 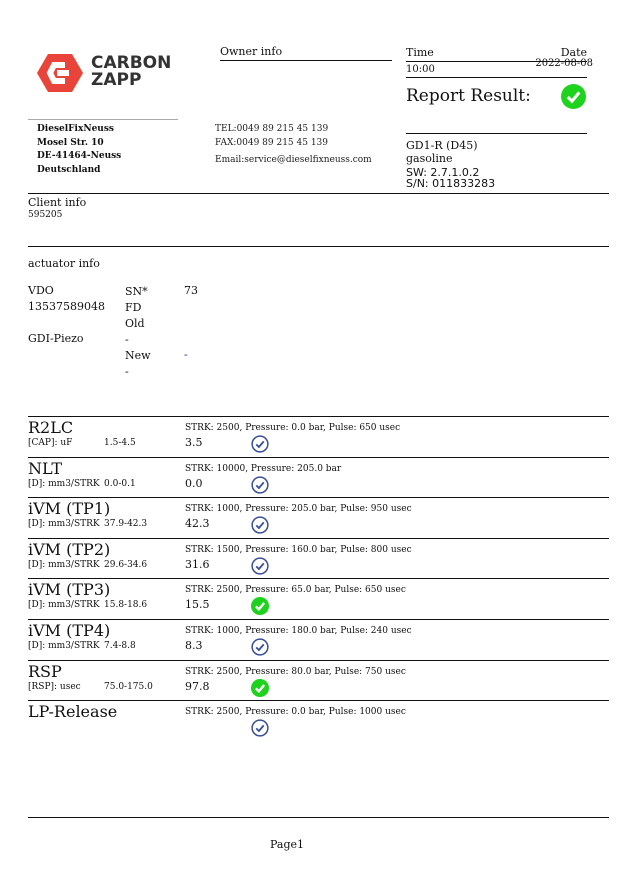 What do you see at coordinates (126, 605) in the screenshot?
I see `test-range: 15.8-18.6` at bounding box center [126, 605].